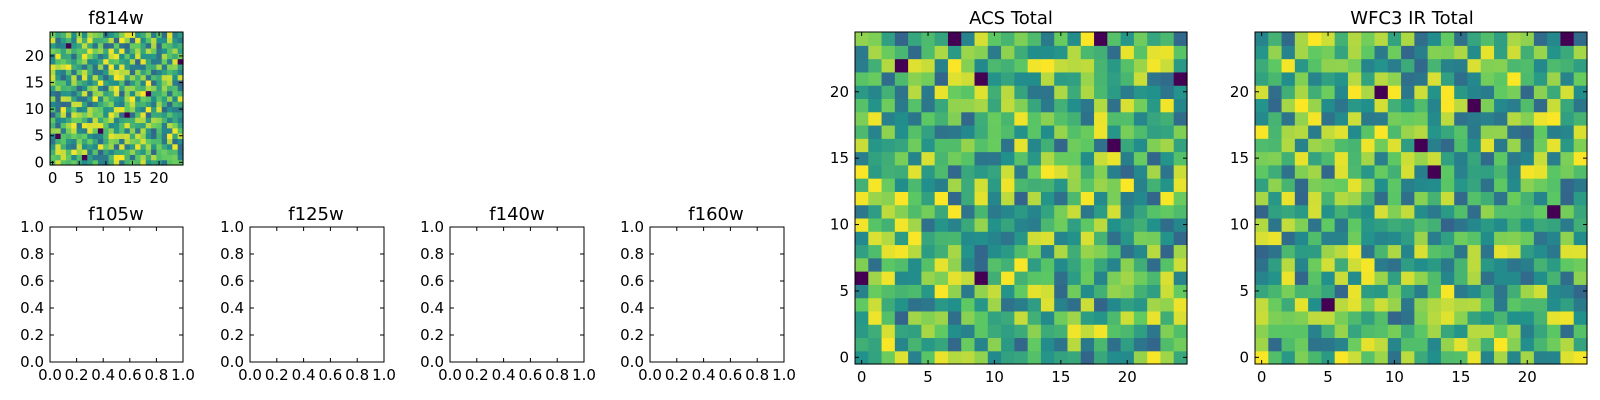  I want to click on y-tick-label: 5, so click(1244, 291).